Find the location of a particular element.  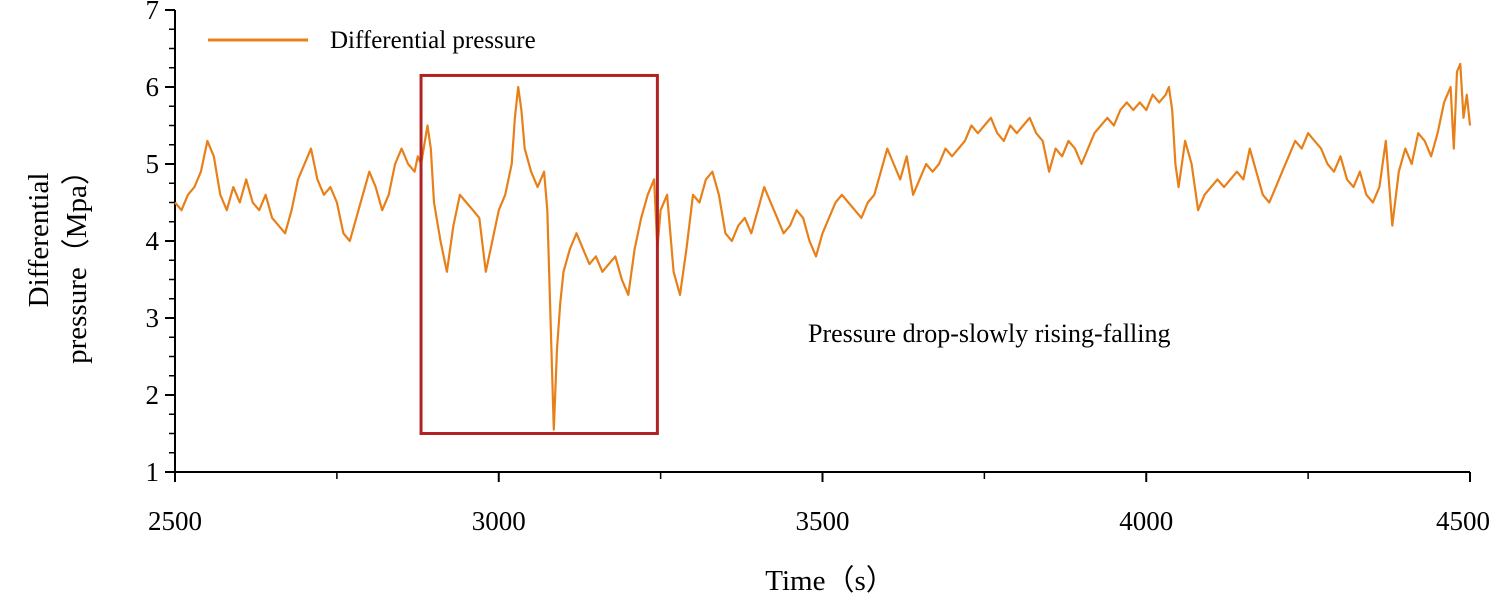

y-tick-label: 3 is located at coordinates (153, 318).